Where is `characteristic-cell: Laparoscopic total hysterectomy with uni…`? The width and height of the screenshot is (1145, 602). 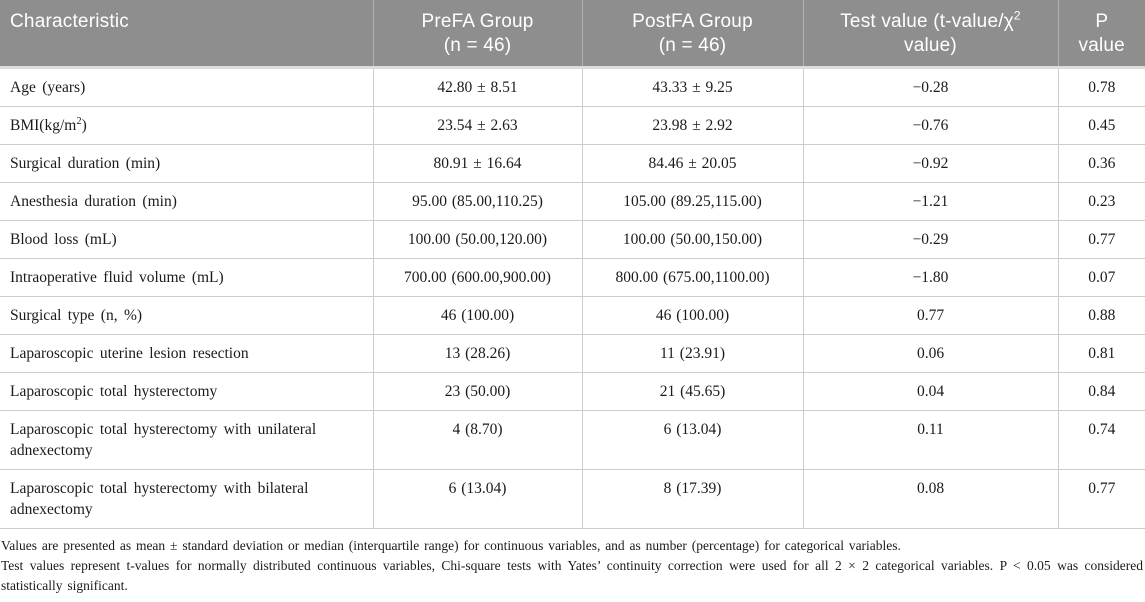 characteristic-cell: Laparoscopic total hysterectomy with uni… is located at coordinates (186, 440).